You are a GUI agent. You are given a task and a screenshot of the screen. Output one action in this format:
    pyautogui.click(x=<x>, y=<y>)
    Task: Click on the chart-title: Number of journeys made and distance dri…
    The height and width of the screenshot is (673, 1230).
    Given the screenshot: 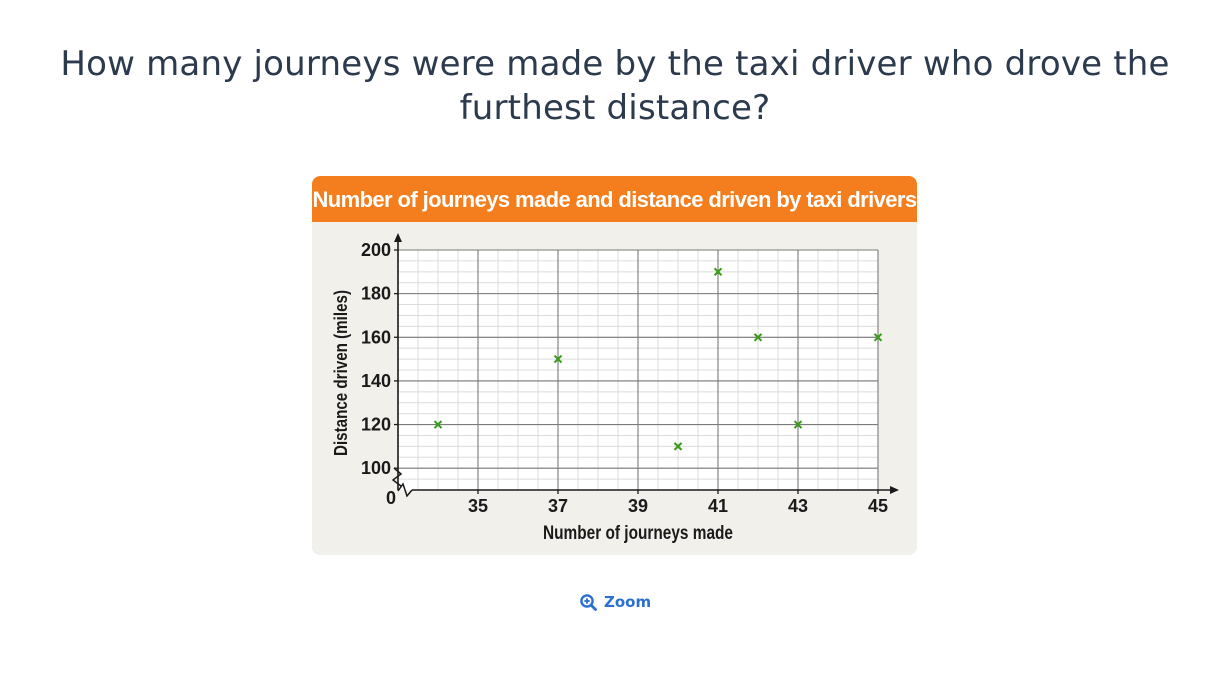 What is the action you would take?
    pyautogui.click(x=614, y=199)
    